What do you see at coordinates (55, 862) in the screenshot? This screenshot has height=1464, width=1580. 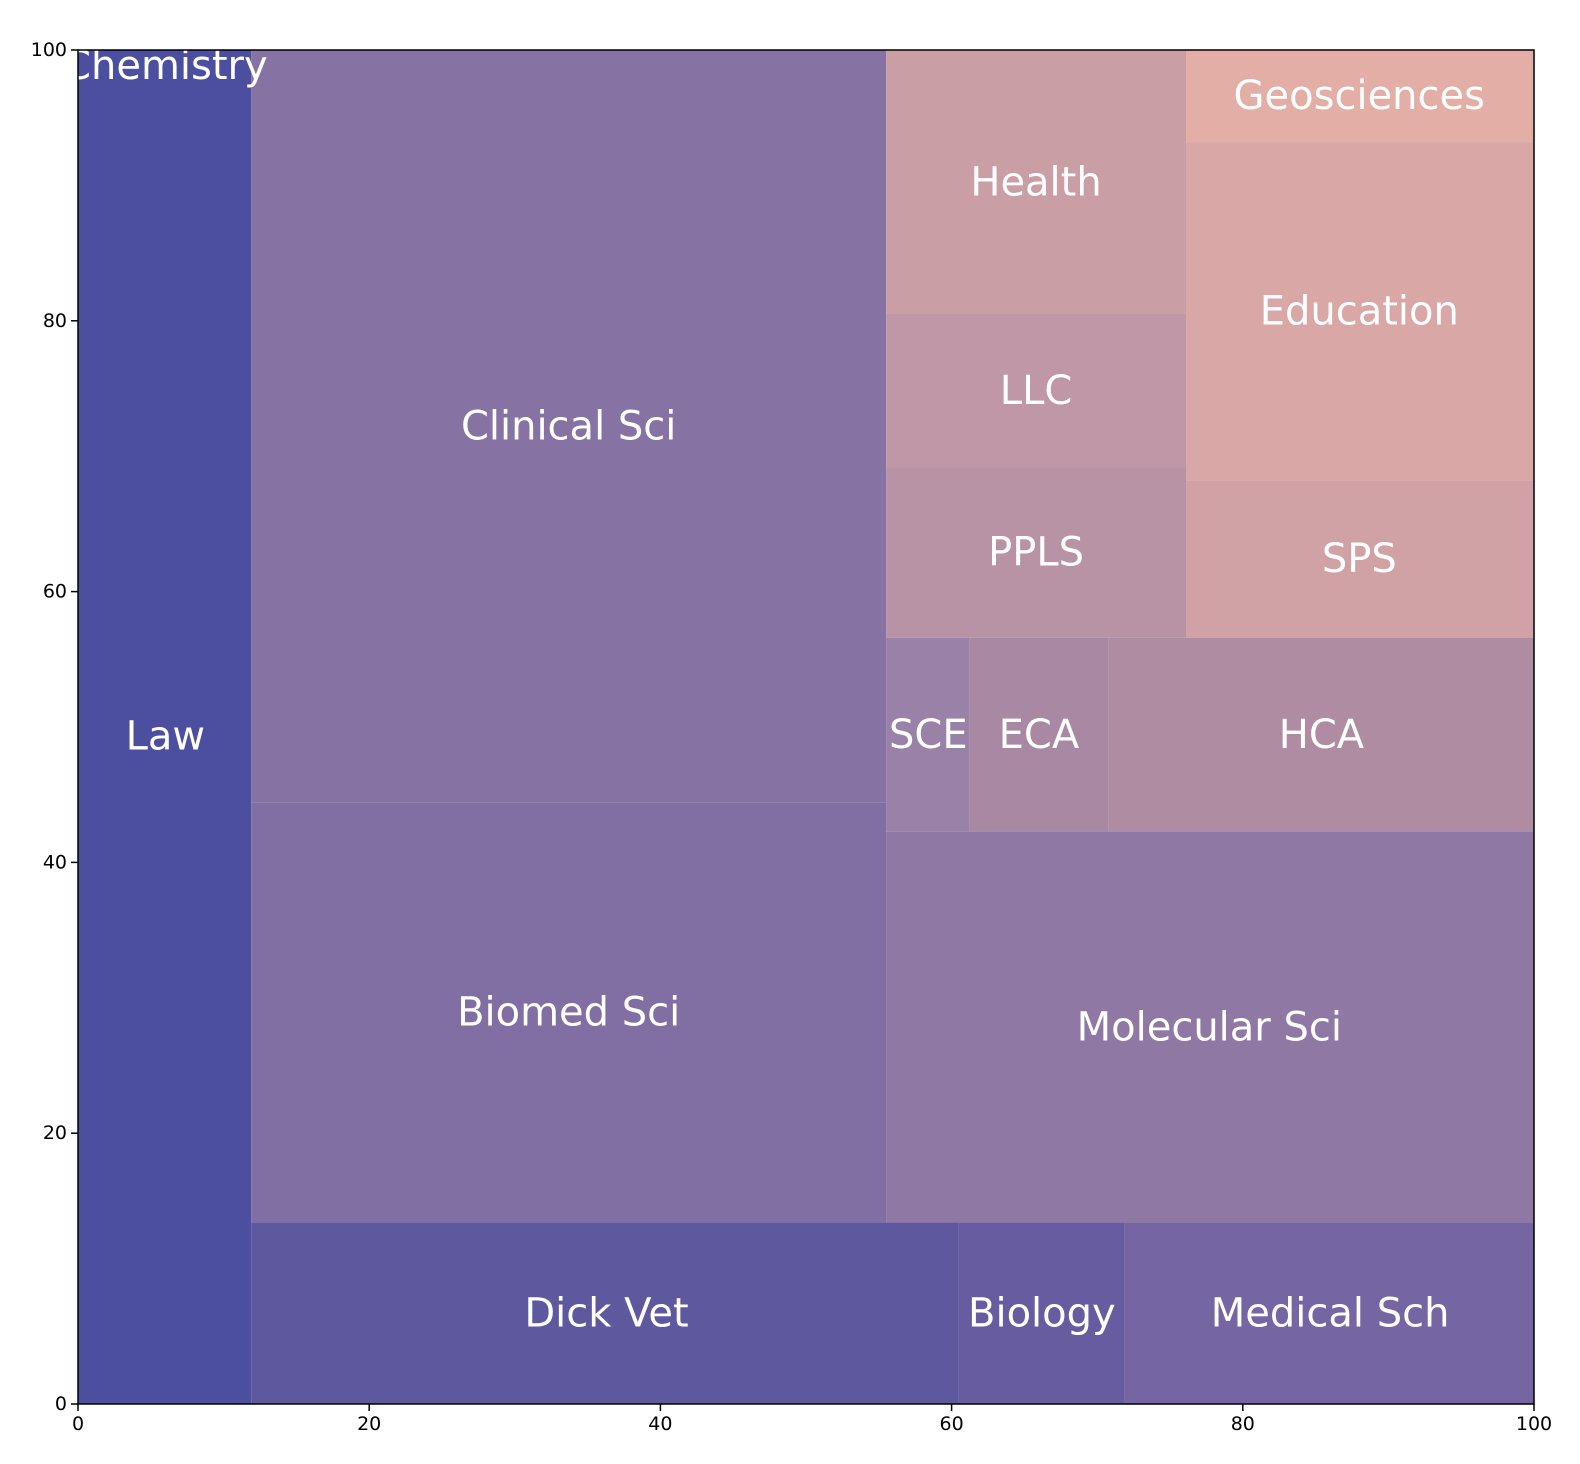 I see `y-tick-label: 40` at bounding box center [55, 862].